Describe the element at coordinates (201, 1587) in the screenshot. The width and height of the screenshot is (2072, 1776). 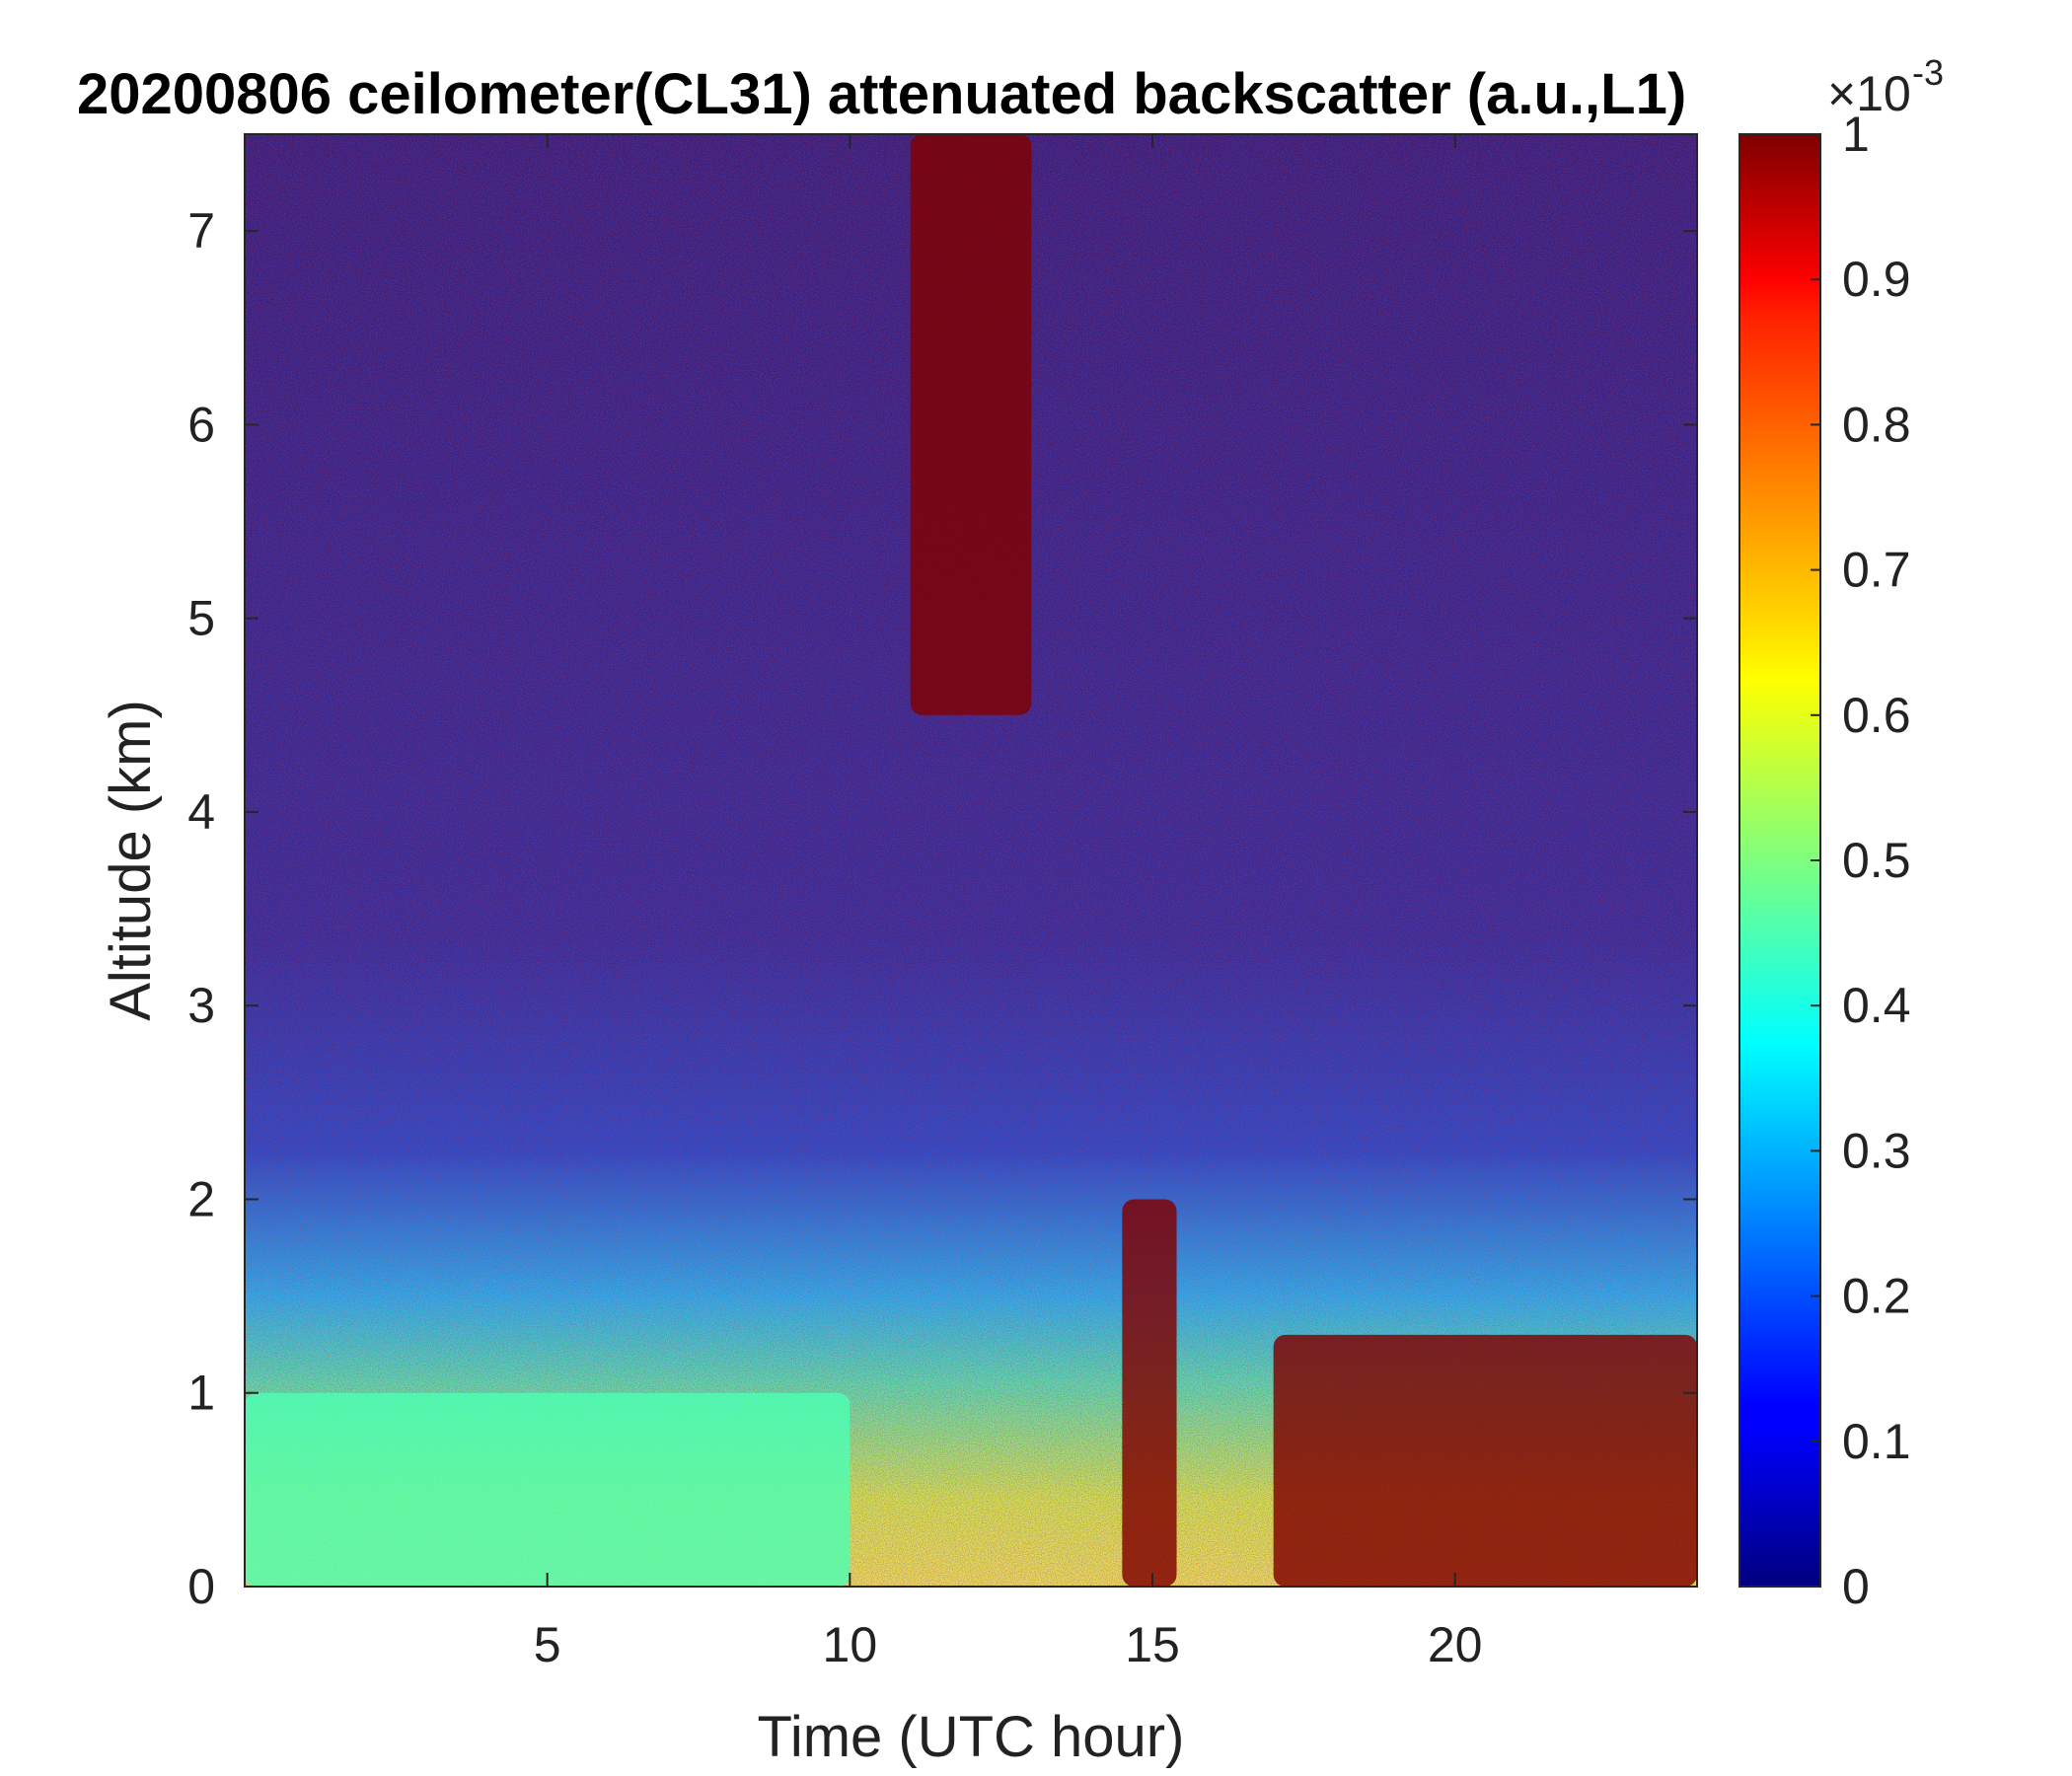
I see `y-tick-label: 0` at that location.